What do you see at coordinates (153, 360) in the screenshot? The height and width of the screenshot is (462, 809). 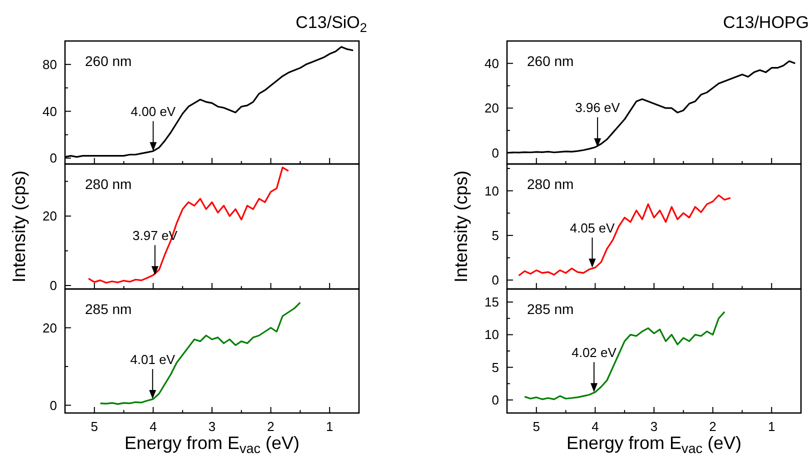 I see `annotation: 4.01 eV` at bounding box center [153, 360].